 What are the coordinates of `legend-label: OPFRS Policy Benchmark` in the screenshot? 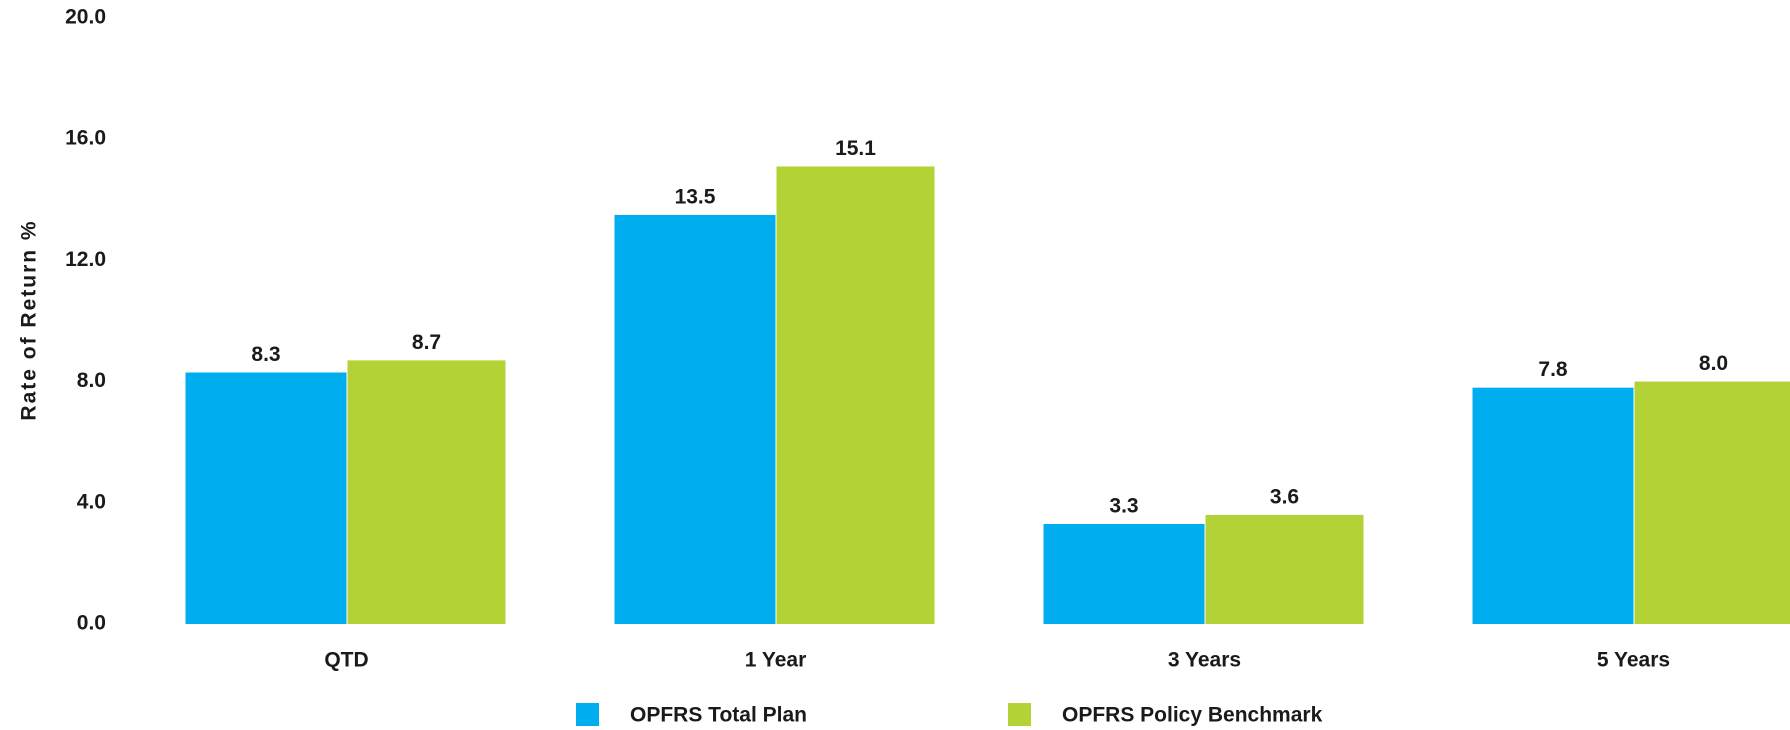 It's located at (1192, 715).